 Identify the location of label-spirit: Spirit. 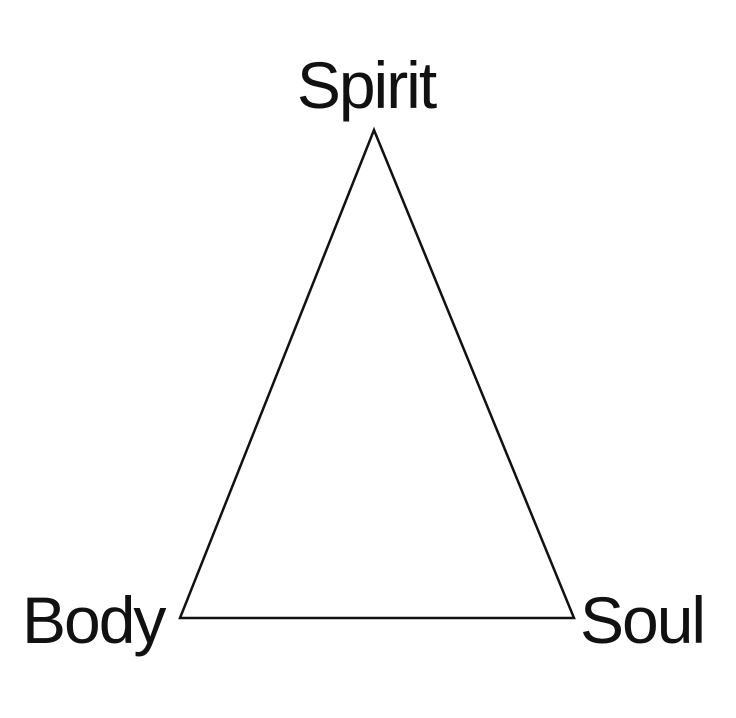
(367, 85).